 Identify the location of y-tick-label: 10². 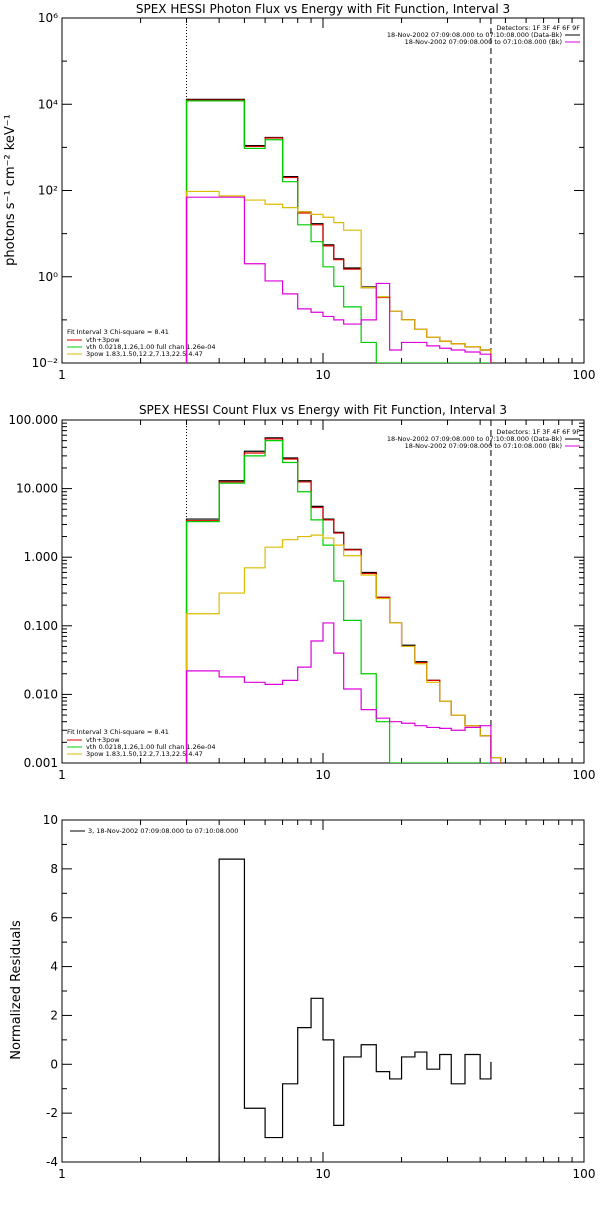
(48, 191).